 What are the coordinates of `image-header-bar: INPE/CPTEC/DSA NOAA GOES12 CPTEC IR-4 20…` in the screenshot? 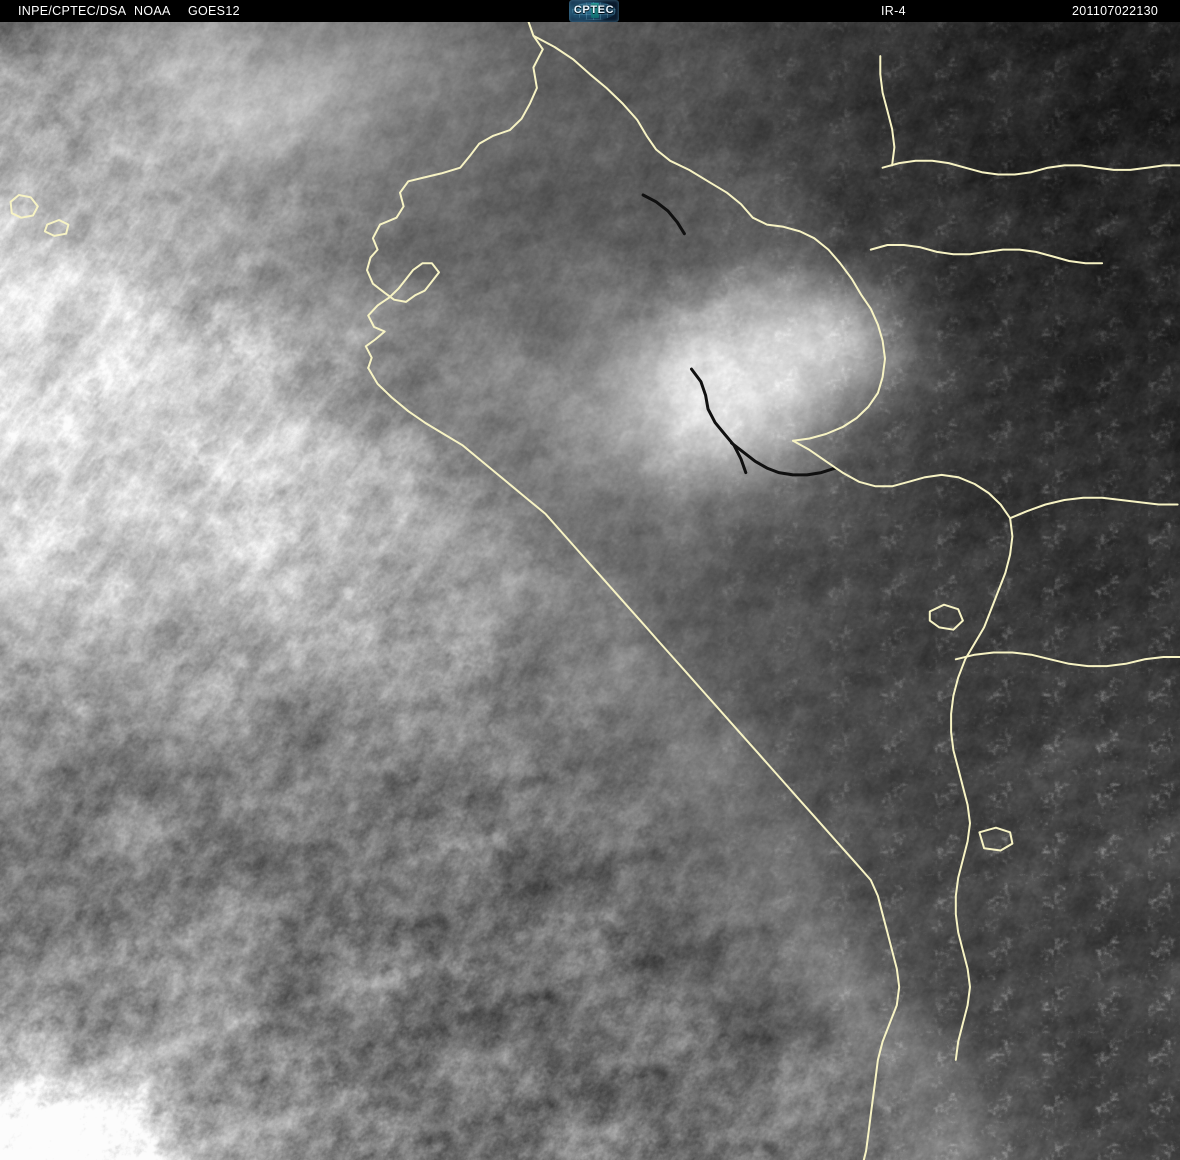 It's located at (590, 11).